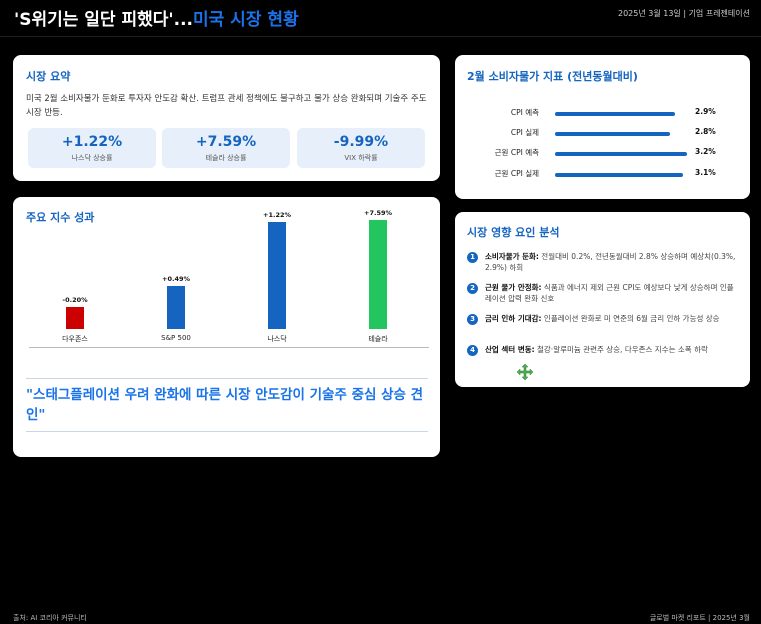 The height and width of the screenshot is (624, 761). What do you see at coordinates (684, 13) in the screenshot?
I see `header-date: 2025년 3월 13일 | 기업 프레젠테이션` at bounding box center [684, 13].